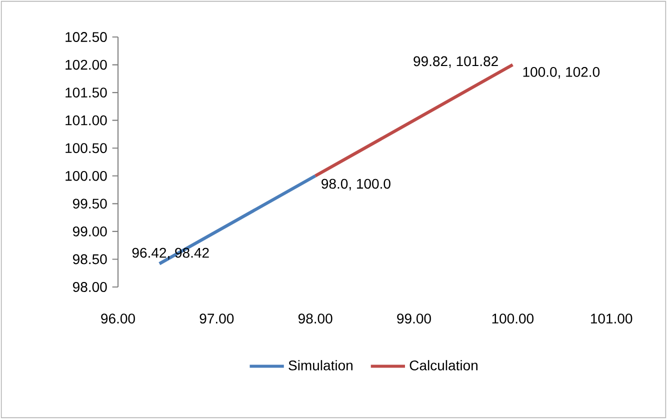 The width and height of the screenshot is (667, 419). Describe the element at coordinates (89, 203) in the screenshot. I see `y-tick-label: 99.50` at that location.